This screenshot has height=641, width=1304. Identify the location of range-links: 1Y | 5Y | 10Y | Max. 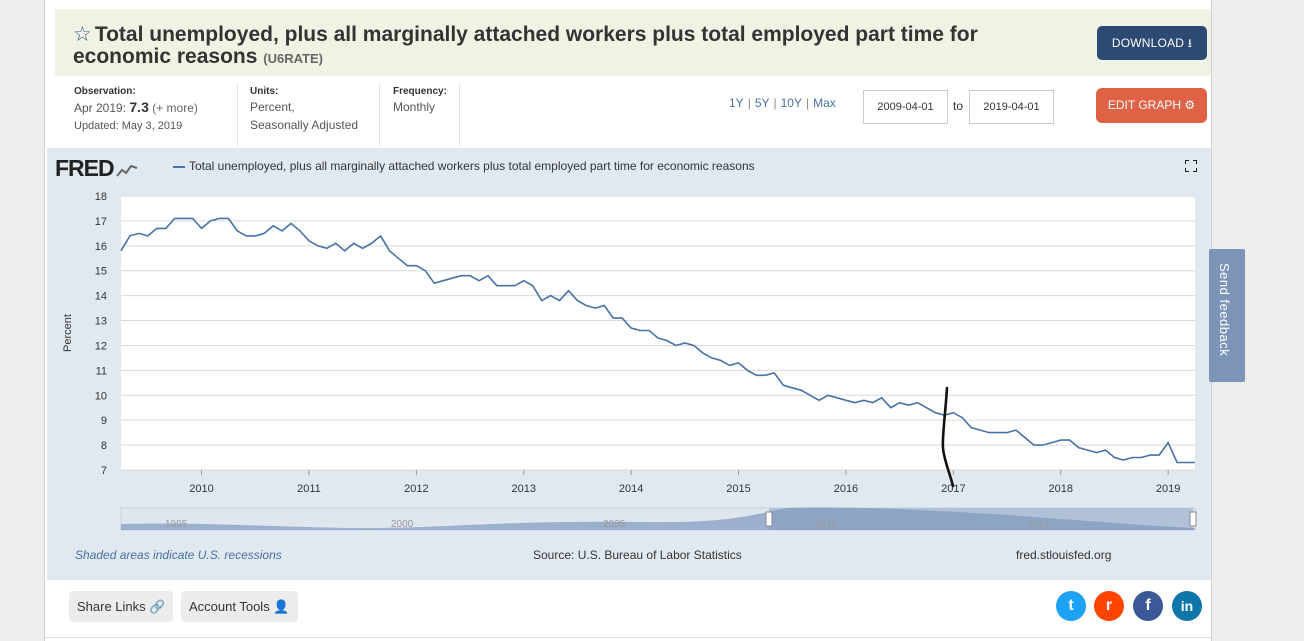
(782, 103).